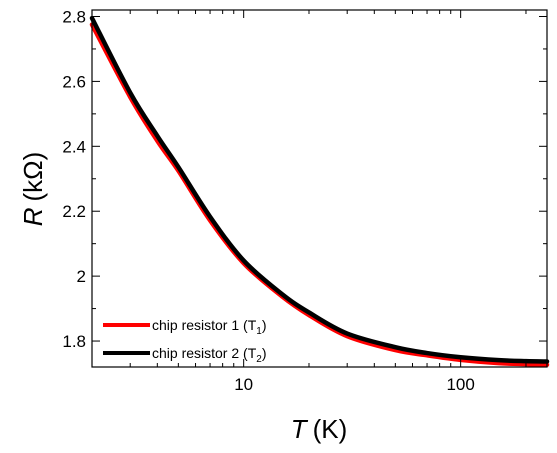 This screenshot has height=453, width=557. I want to click on x-axis-unit: (K), so click(330, 429).